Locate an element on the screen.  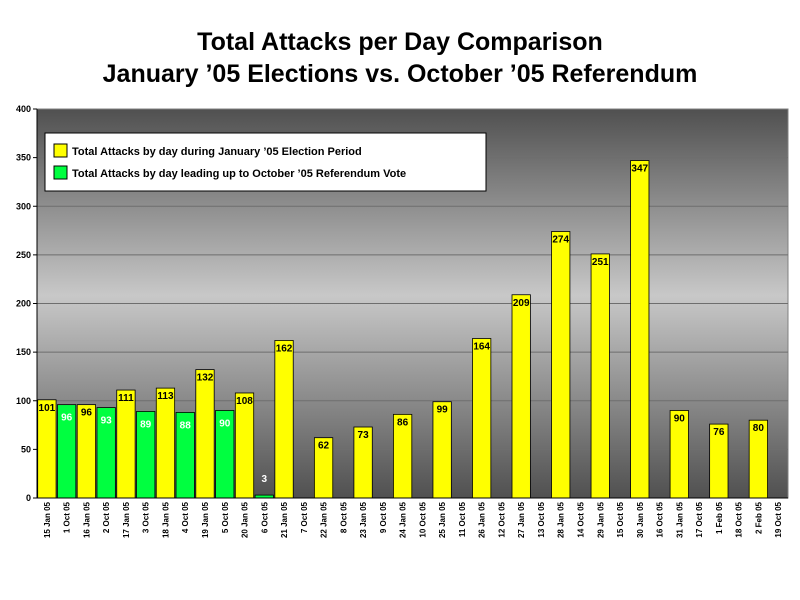
data-label: 251 is located at coordinates (600, 262).